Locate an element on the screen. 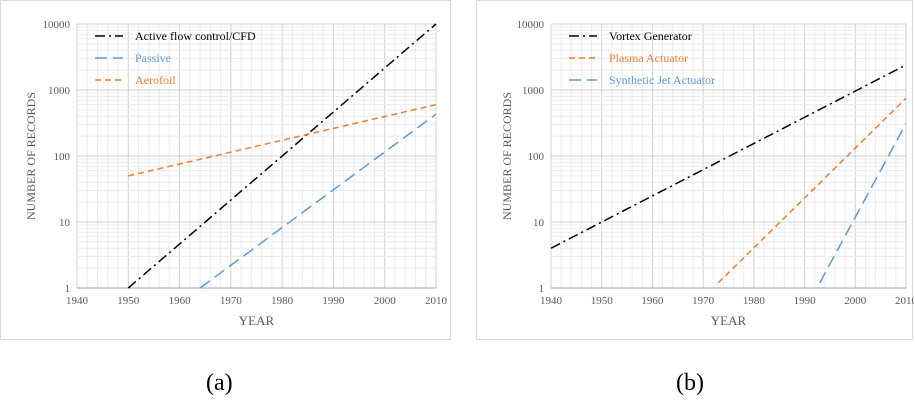  legend-label: Synthetic Jet Actuator is located at coordinates (662, 80).